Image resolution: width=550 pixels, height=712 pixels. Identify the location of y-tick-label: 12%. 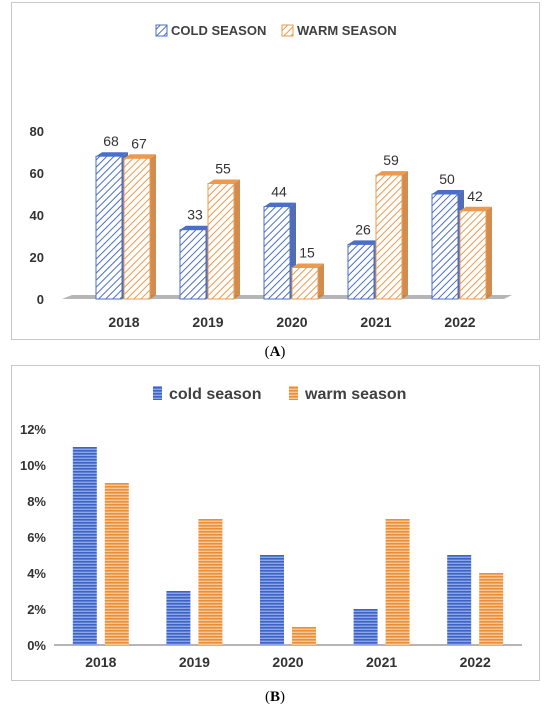
(33, 429).